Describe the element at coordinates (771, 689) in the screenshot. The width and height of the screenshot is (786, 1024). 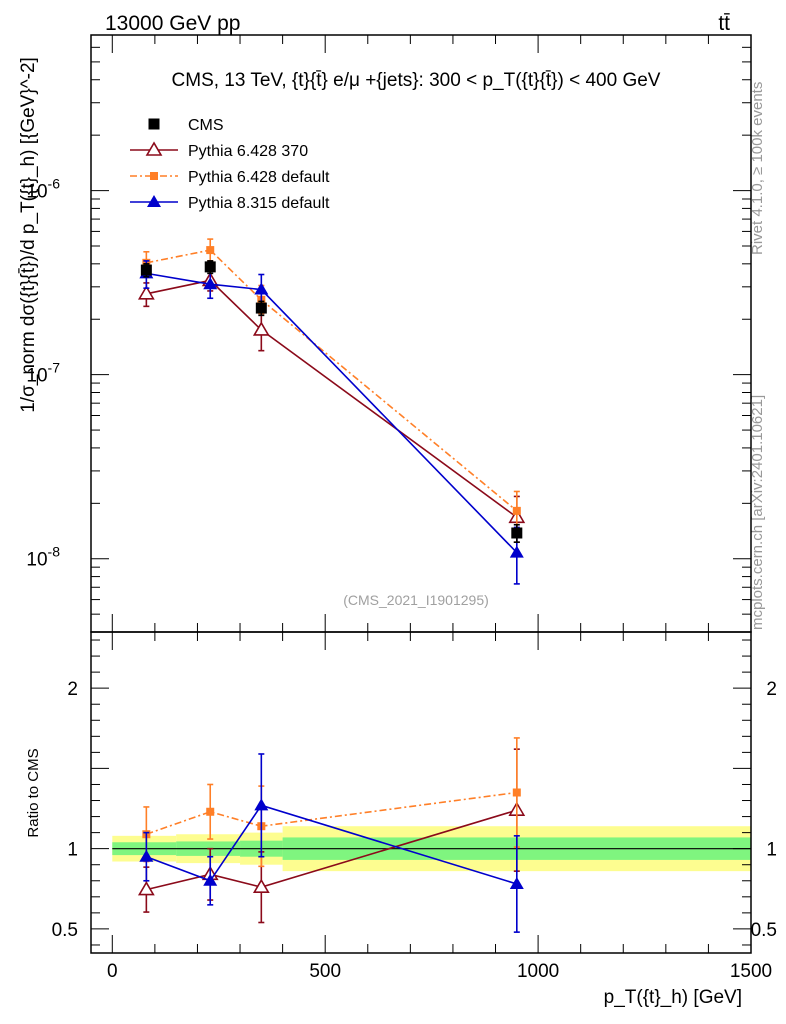
I see `ratio-ytick-label-right: 2` at that location.